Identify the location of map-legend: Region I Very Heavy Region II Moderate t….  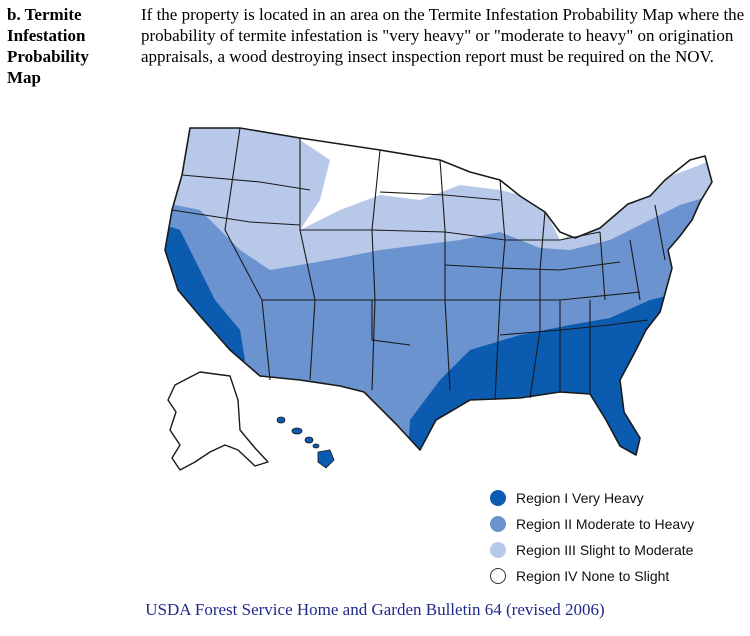
(592, 537).